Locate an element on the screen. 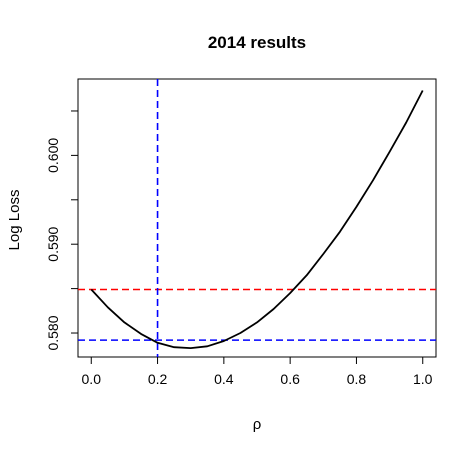 Image resolution: width=476 pixels, height=456 pixels. y-axis-label: Log Loss is located at coordinates (14, 220).